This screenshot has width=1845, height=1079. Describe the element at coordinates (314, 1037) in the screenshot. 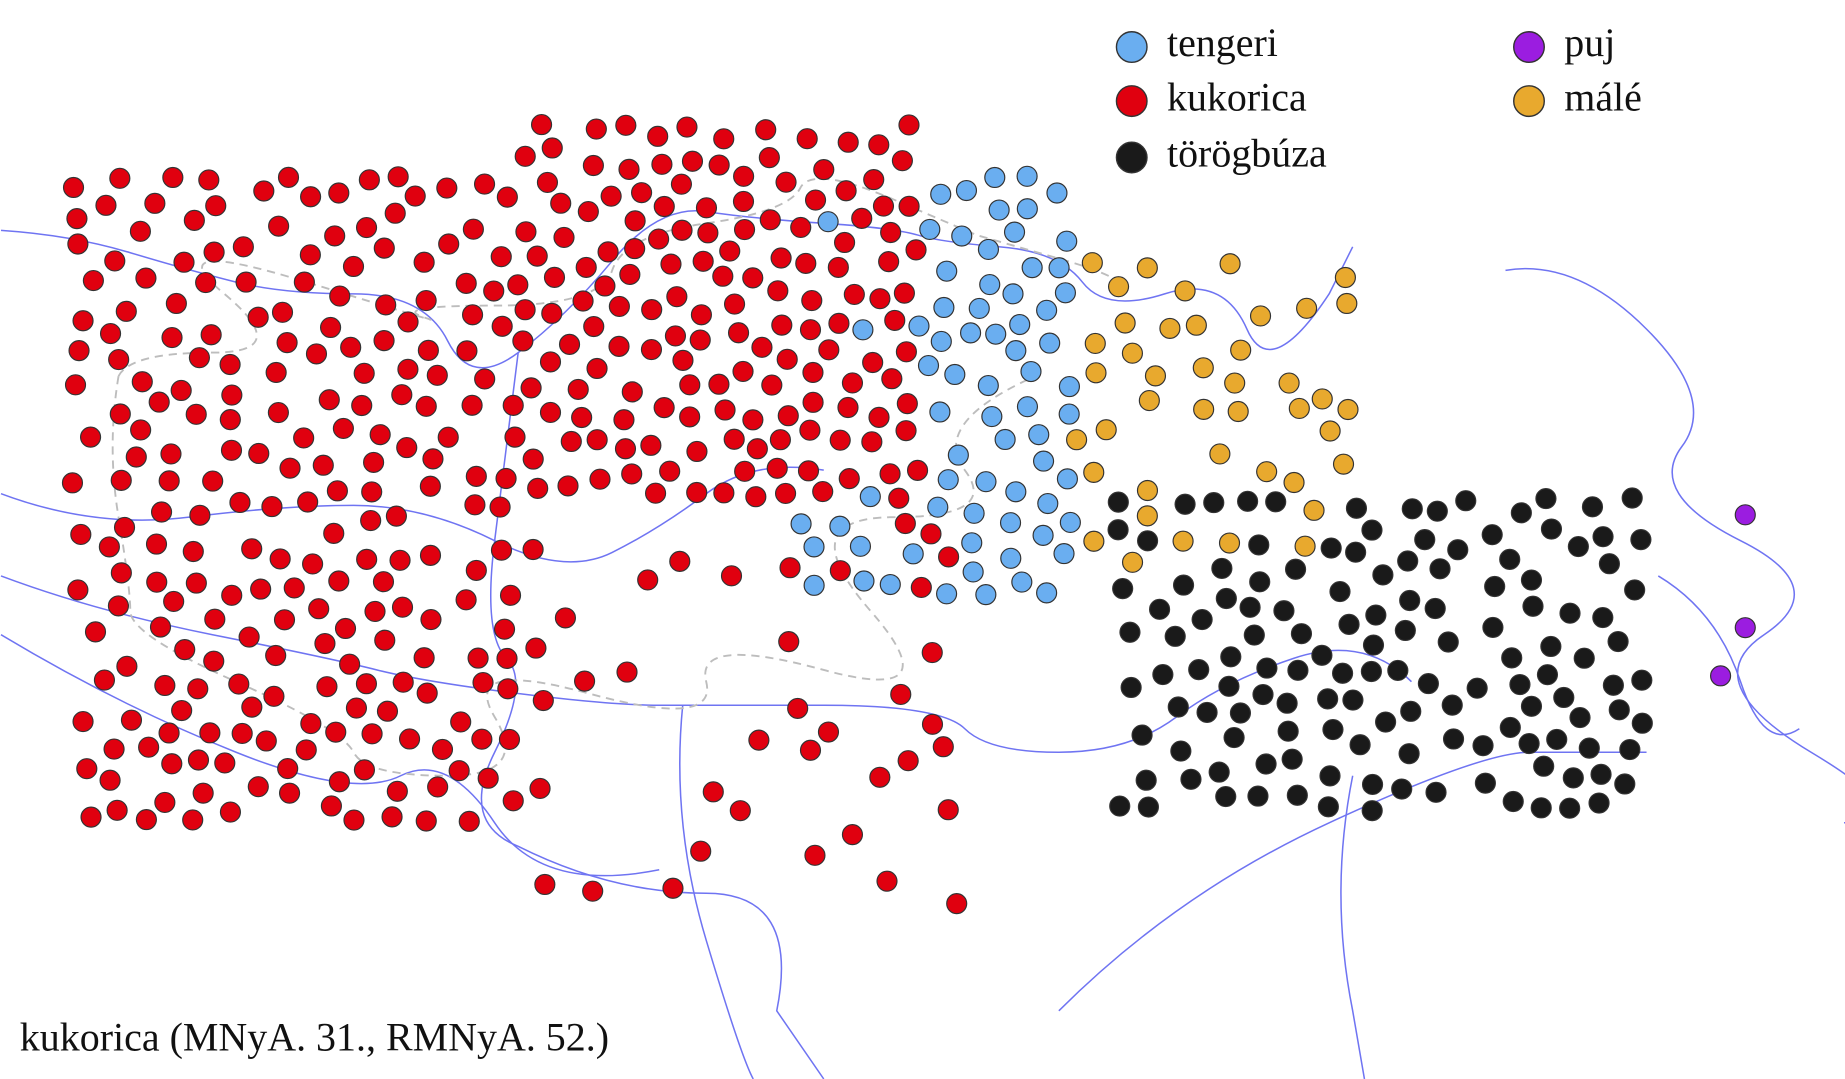

I see `caption: kukorica (MNyA. 31., RMNyA. 52.)` at that location.